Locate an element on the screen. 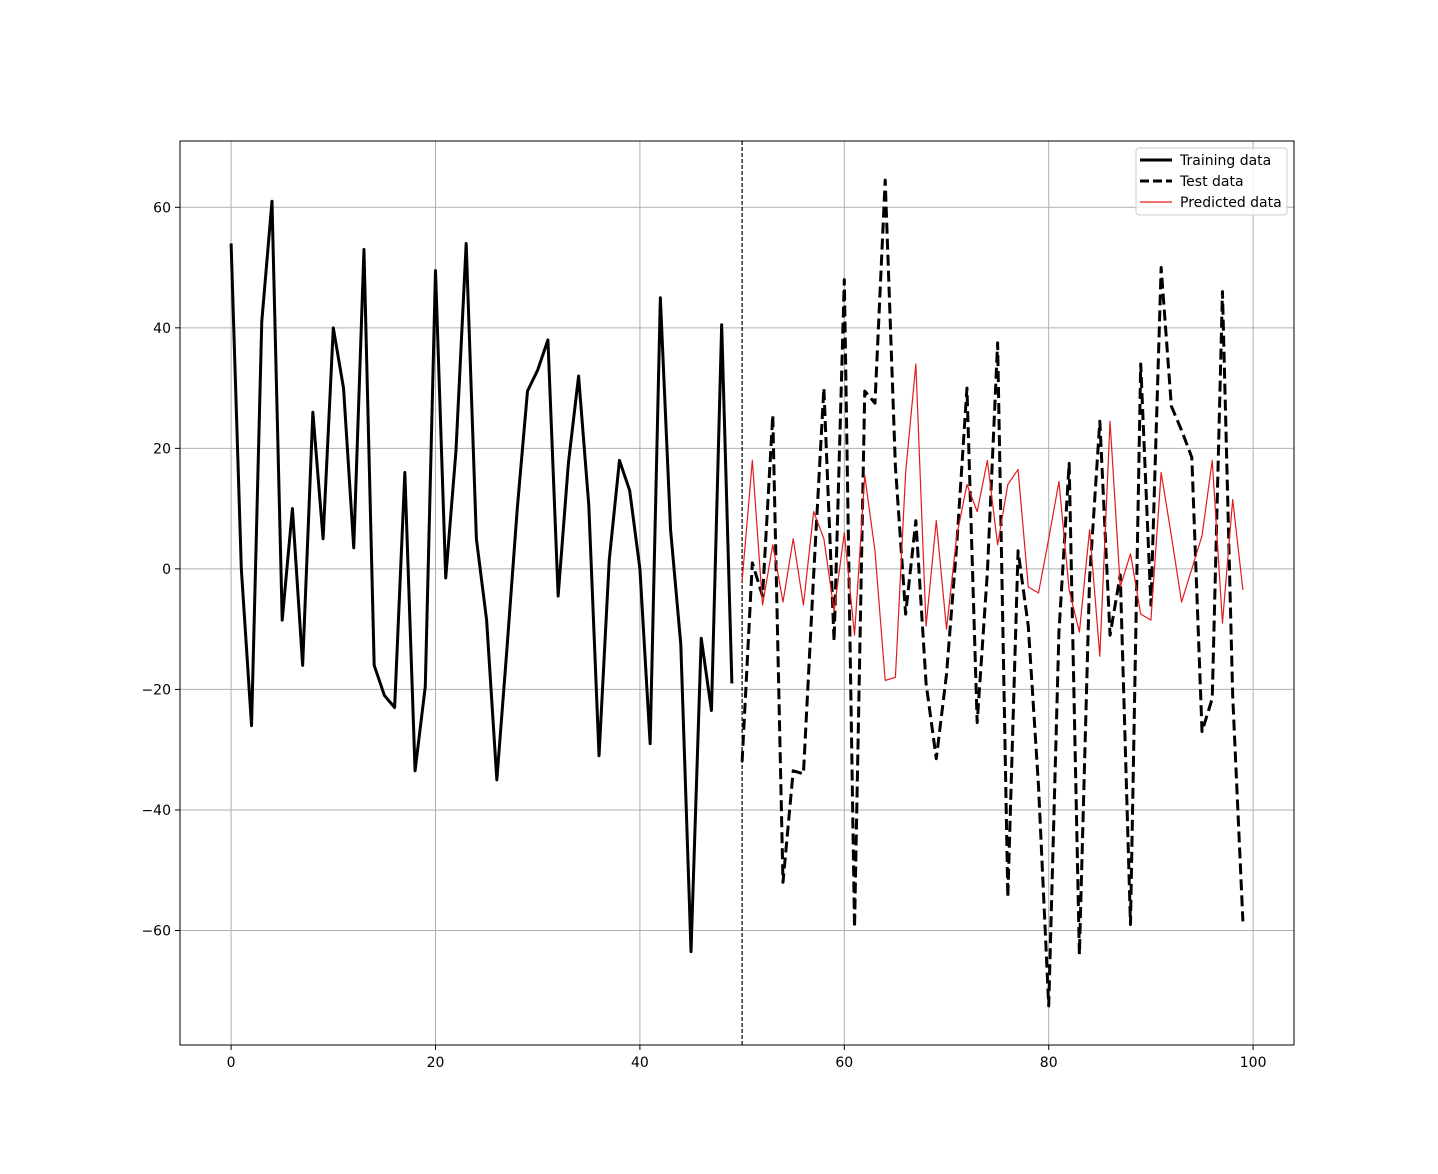  x-tick-label: 0 is located at coordinates (231, 1063).